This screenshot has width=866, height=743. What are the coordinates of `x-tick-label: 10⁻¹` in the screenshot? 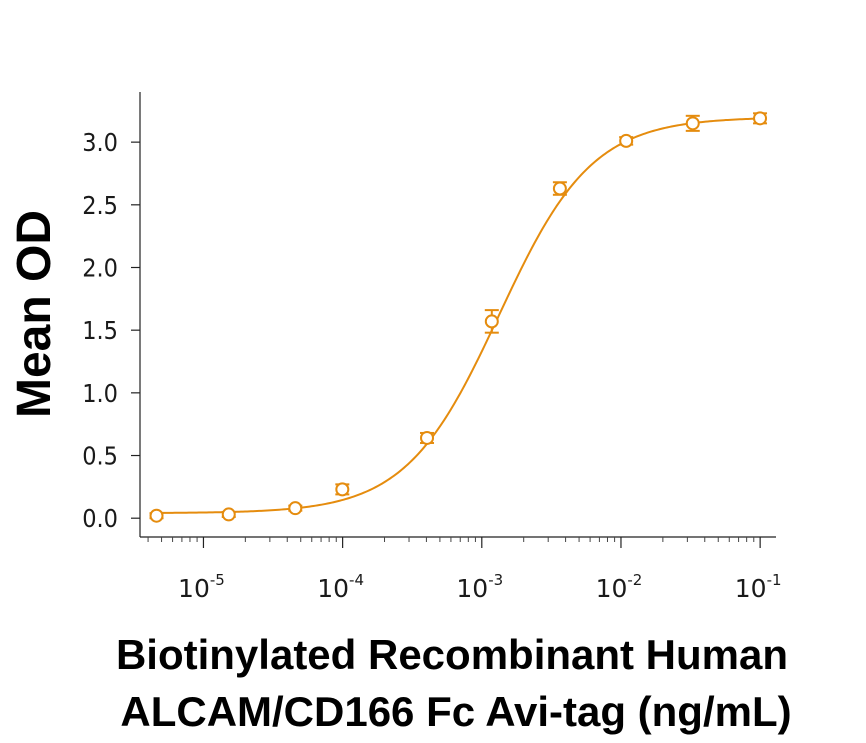 It's located at (758, 587).